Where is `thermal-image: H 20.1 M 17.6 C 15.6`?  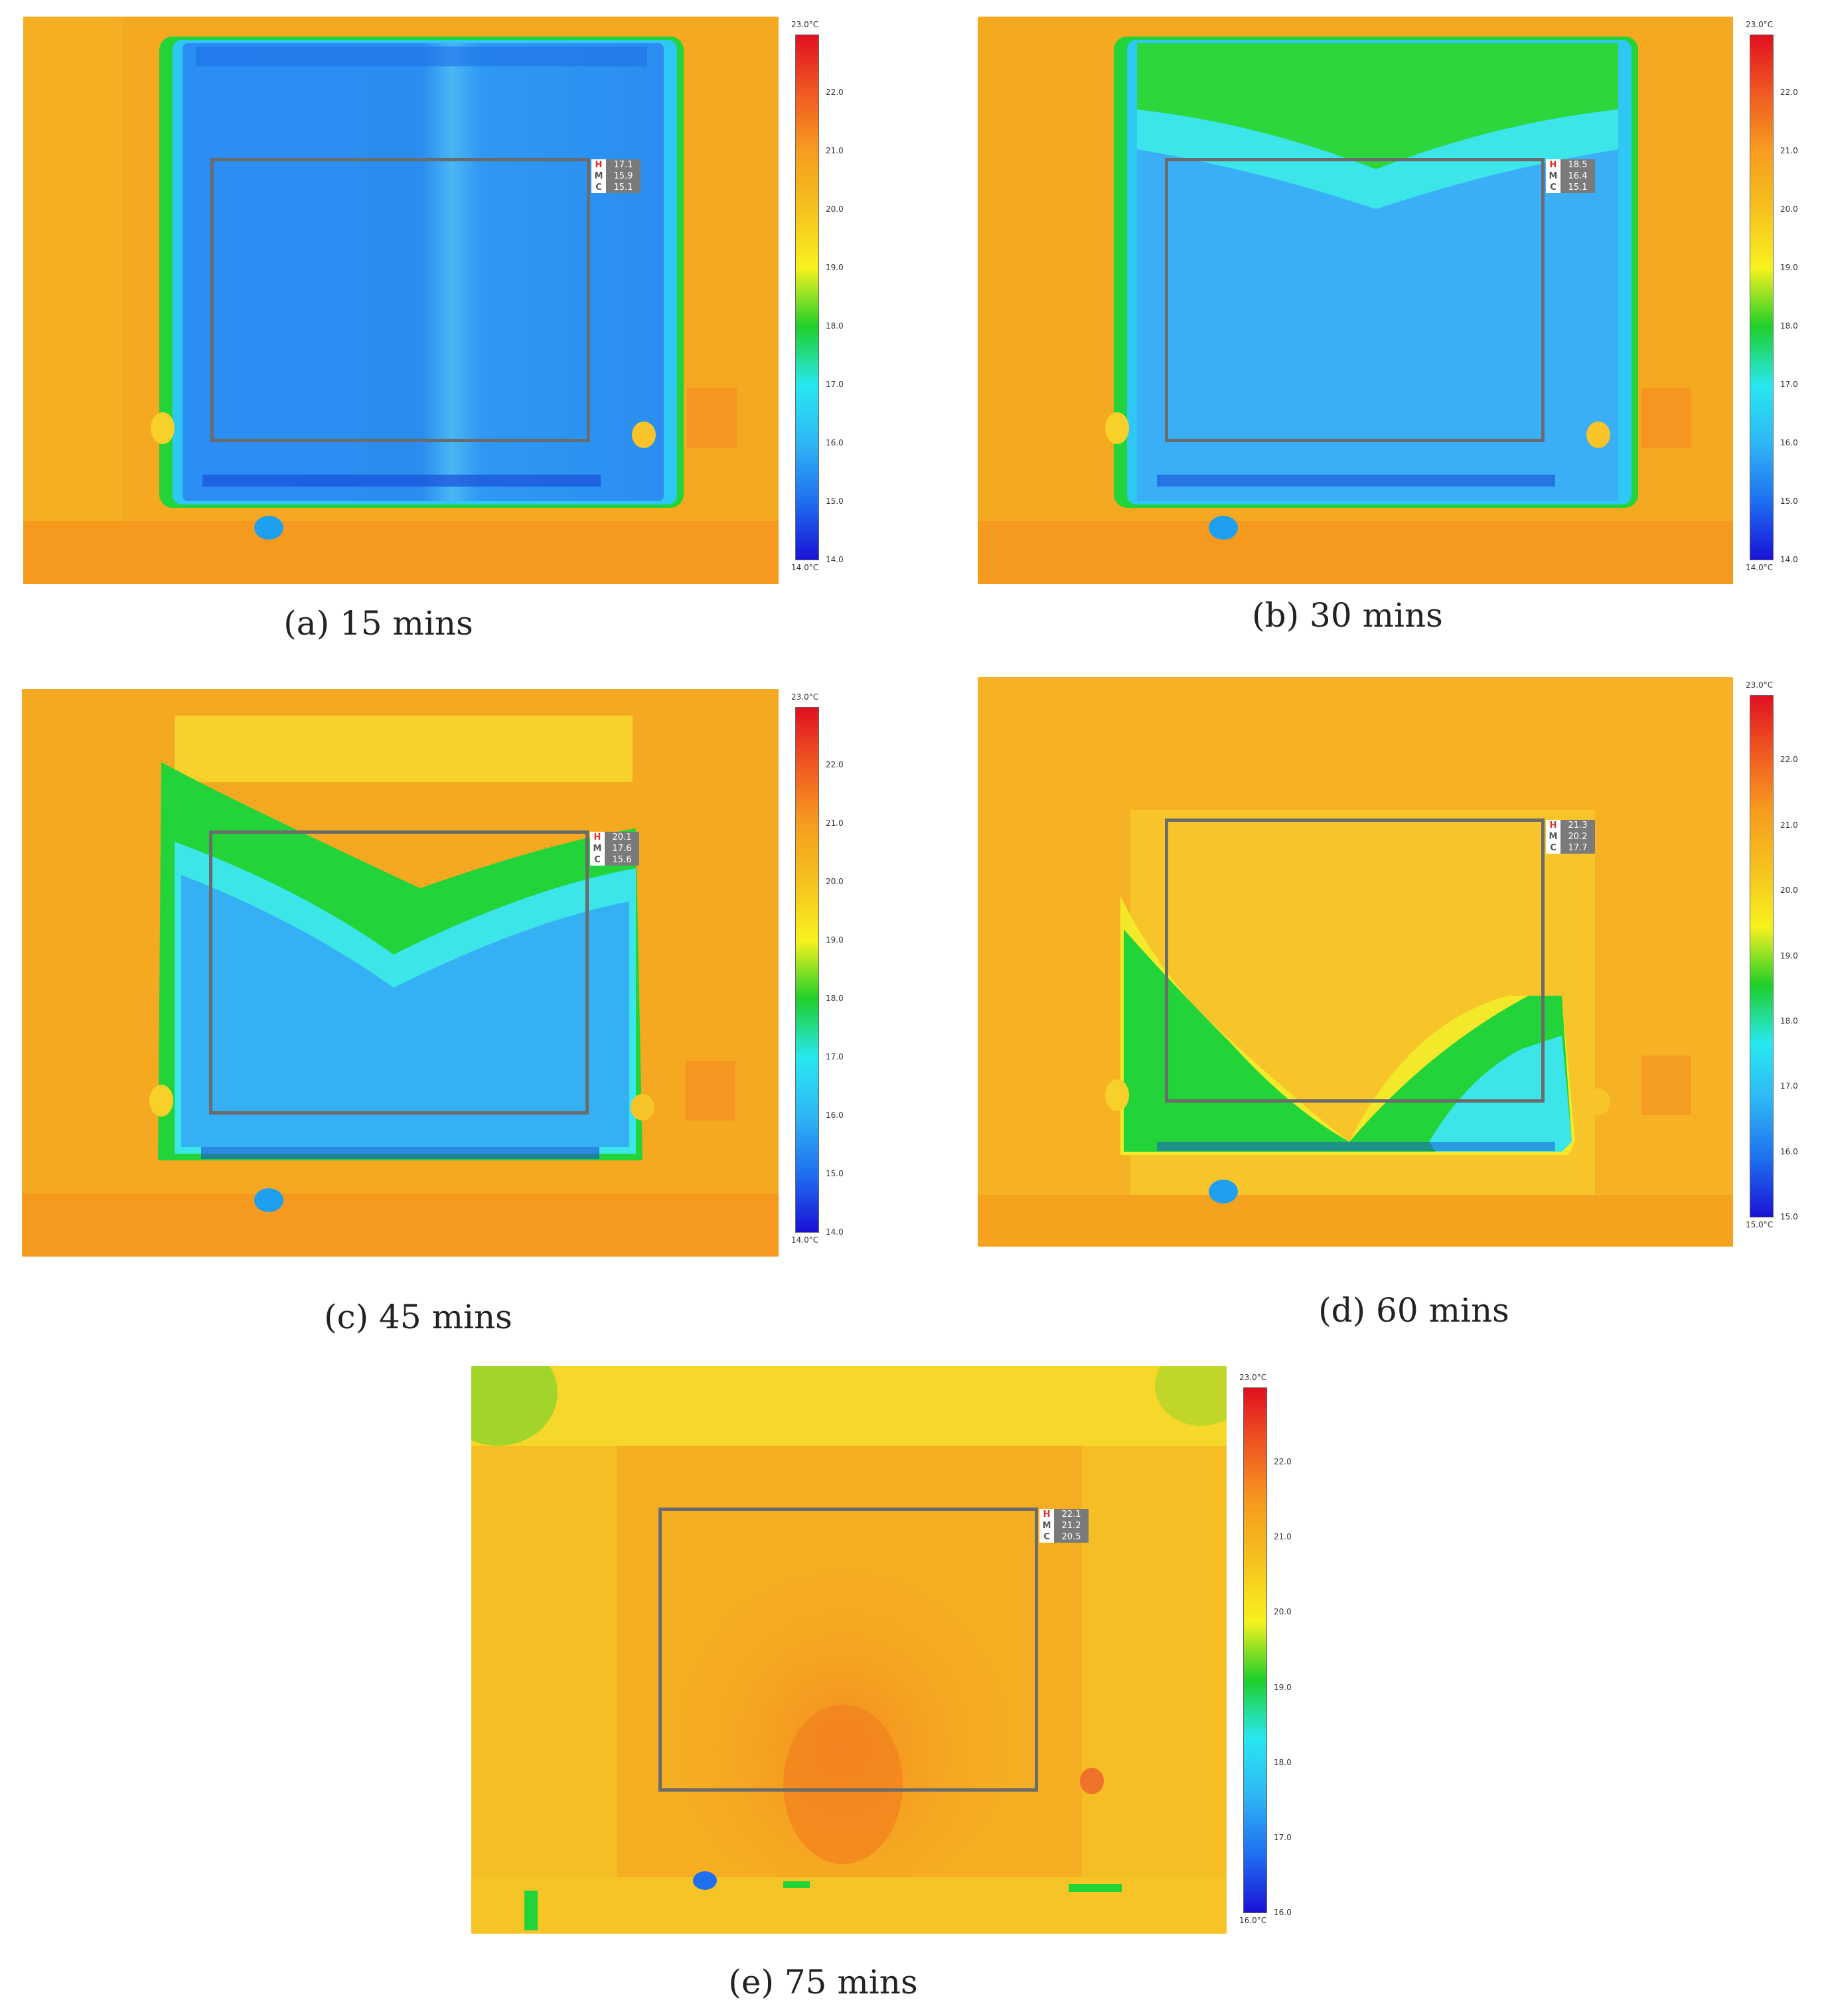
thermal-image: H 20.1 M 17.6 C 15.6 is located at coordinates (400, 973).